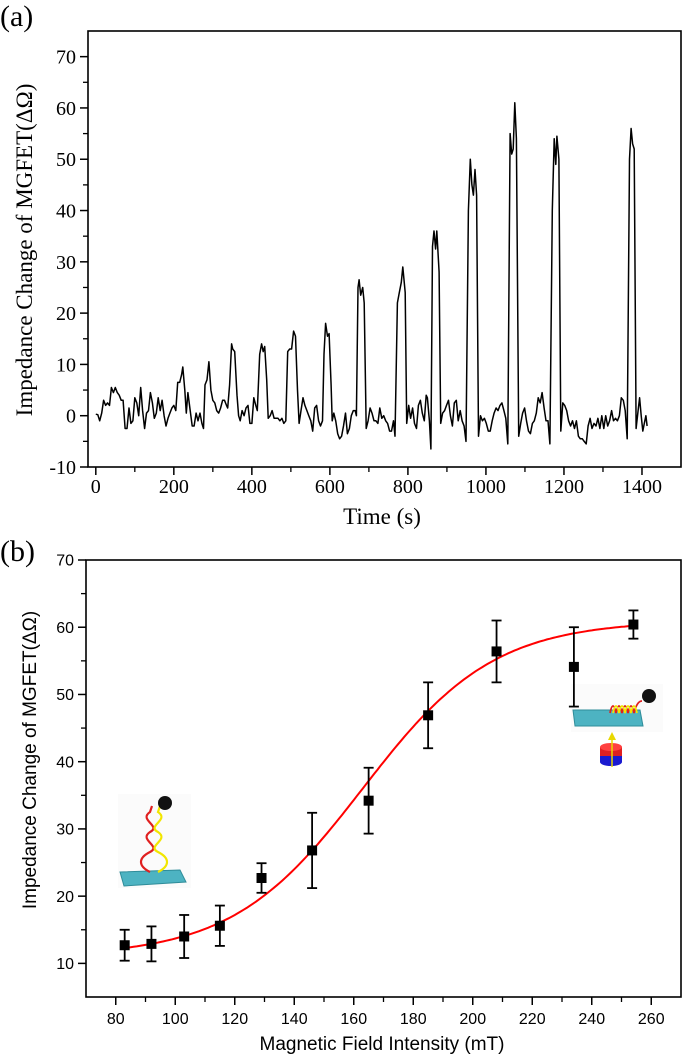  What do you see at coordinates (353, 1019) in the screenshot?
I see `panel-b-x-tick-label: 160` at bounding box center [353, 1019].